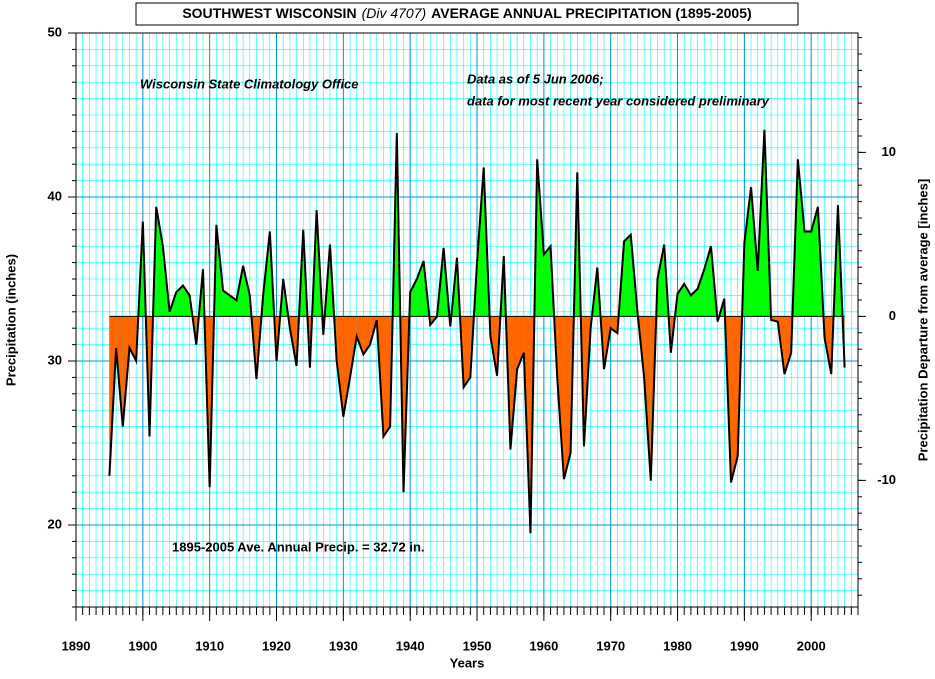  What do you see at coordinates (276, 645) in the screenshot?
I see `x-tick-label: 1920` at bounding box center [276, 645].